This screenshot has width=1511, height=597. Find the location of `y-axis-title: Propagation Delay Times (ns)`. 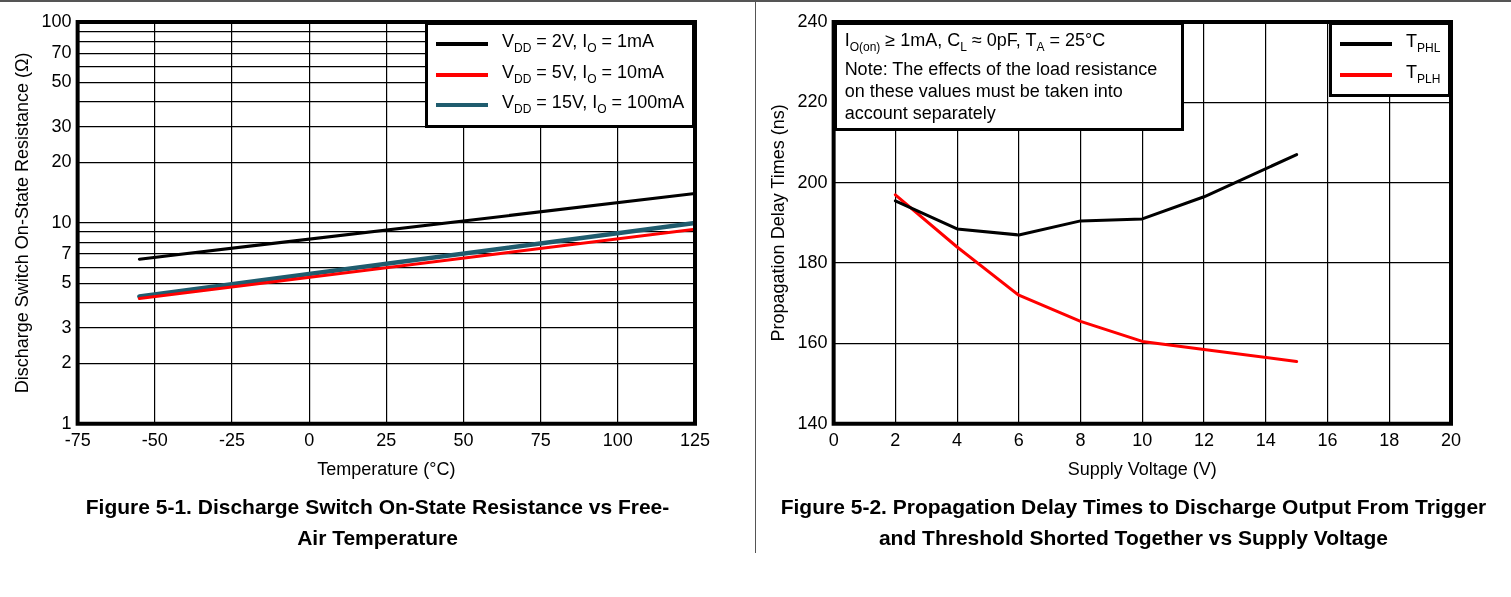

y-axis-title: Propagation Delay Times (ns) is located at coordinates (777, 223).